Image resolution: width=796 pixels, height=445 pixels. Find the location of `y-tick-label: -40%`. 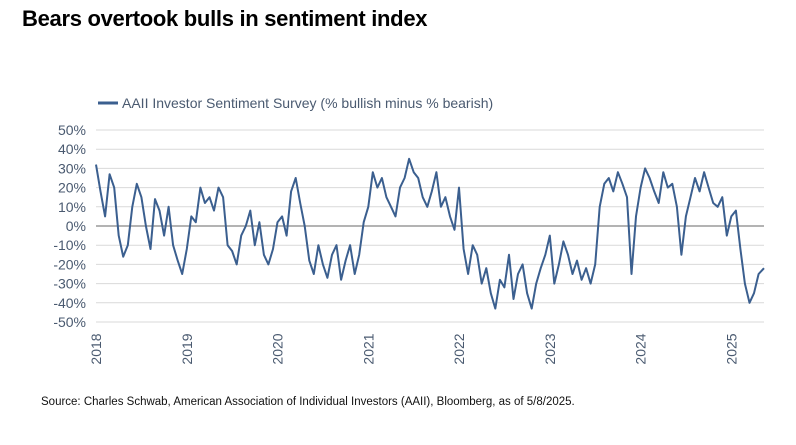

y-tick-label: -40% is located at coordinates (69, 303).